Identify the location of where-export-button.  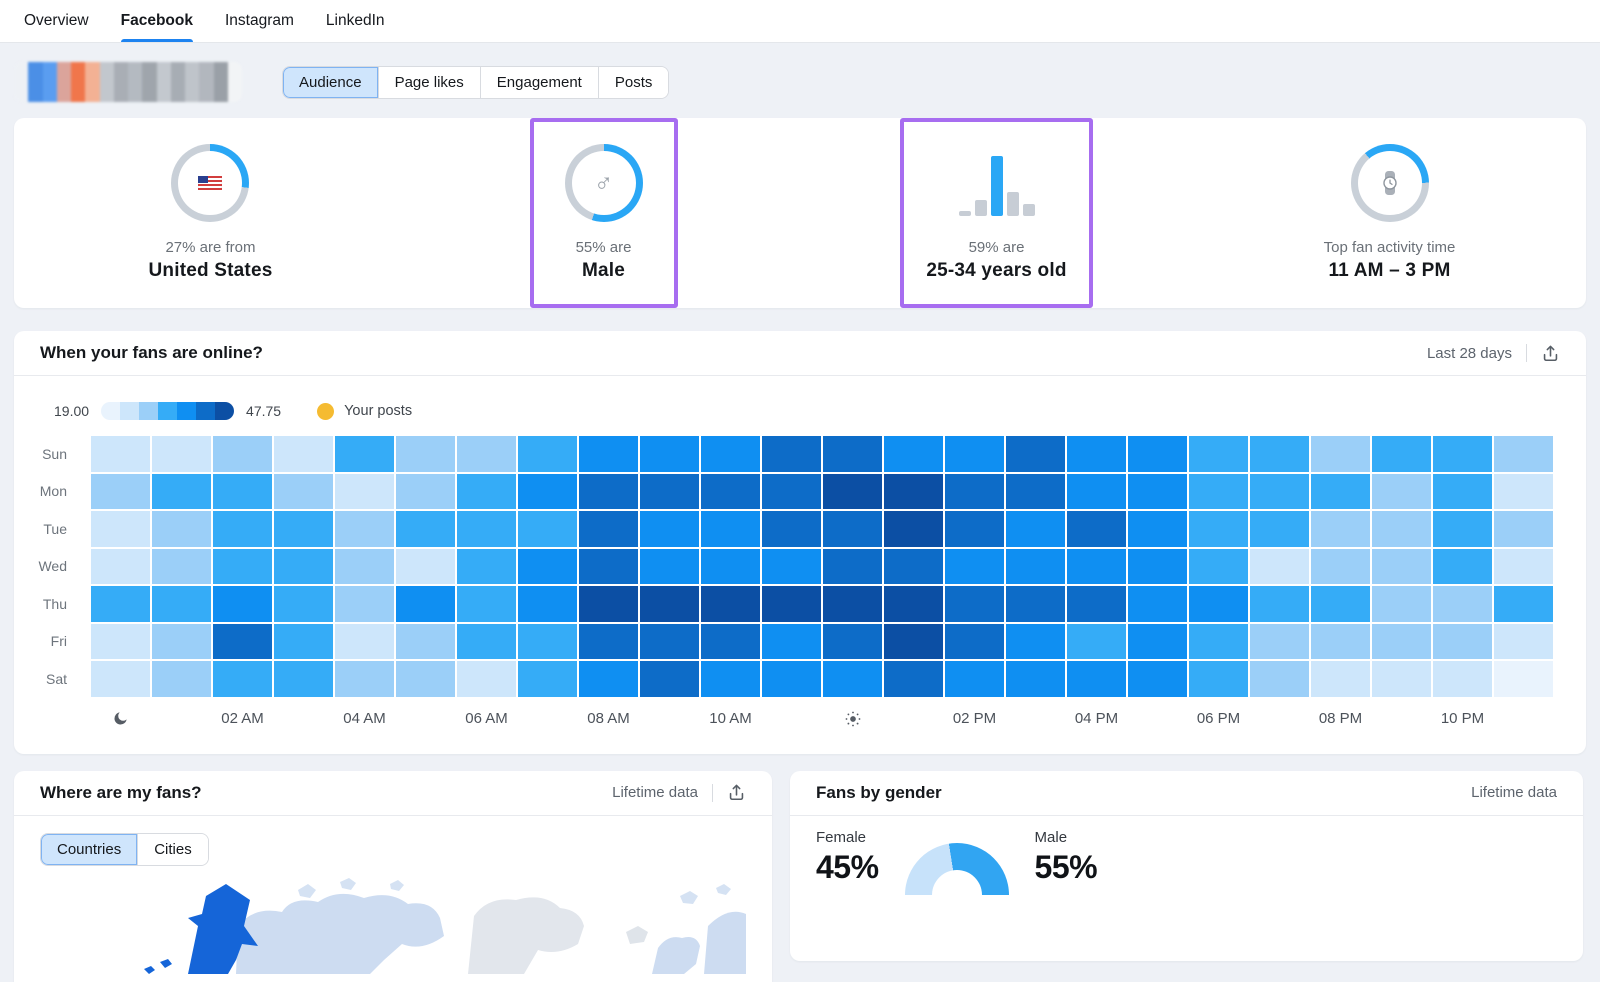
(736, 792).